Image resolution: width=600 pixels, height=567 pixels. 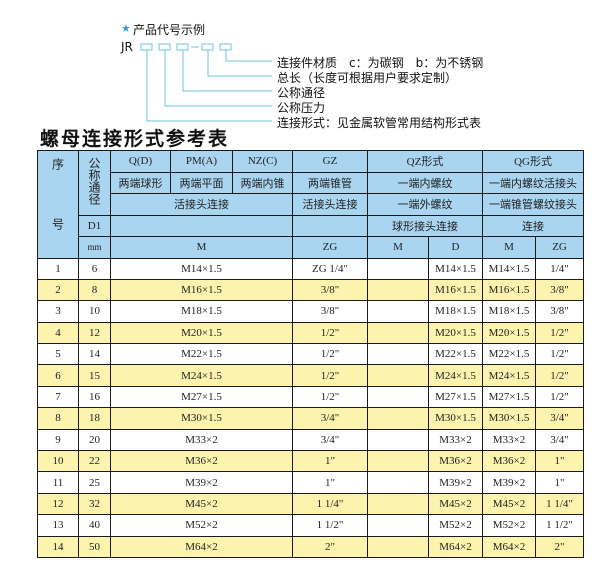 I want to click on table-row: 4 12 M20×1.5 1/2" M20×1.5 M20×1.5 1/2", so click(x=311, y=333).